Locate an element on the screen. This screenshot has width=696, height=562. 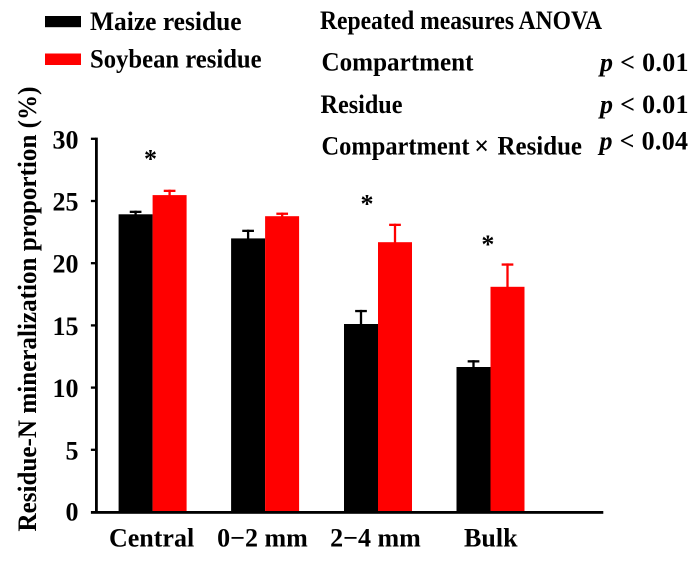
svg-text: 0 is located at coordinates (72, 512).